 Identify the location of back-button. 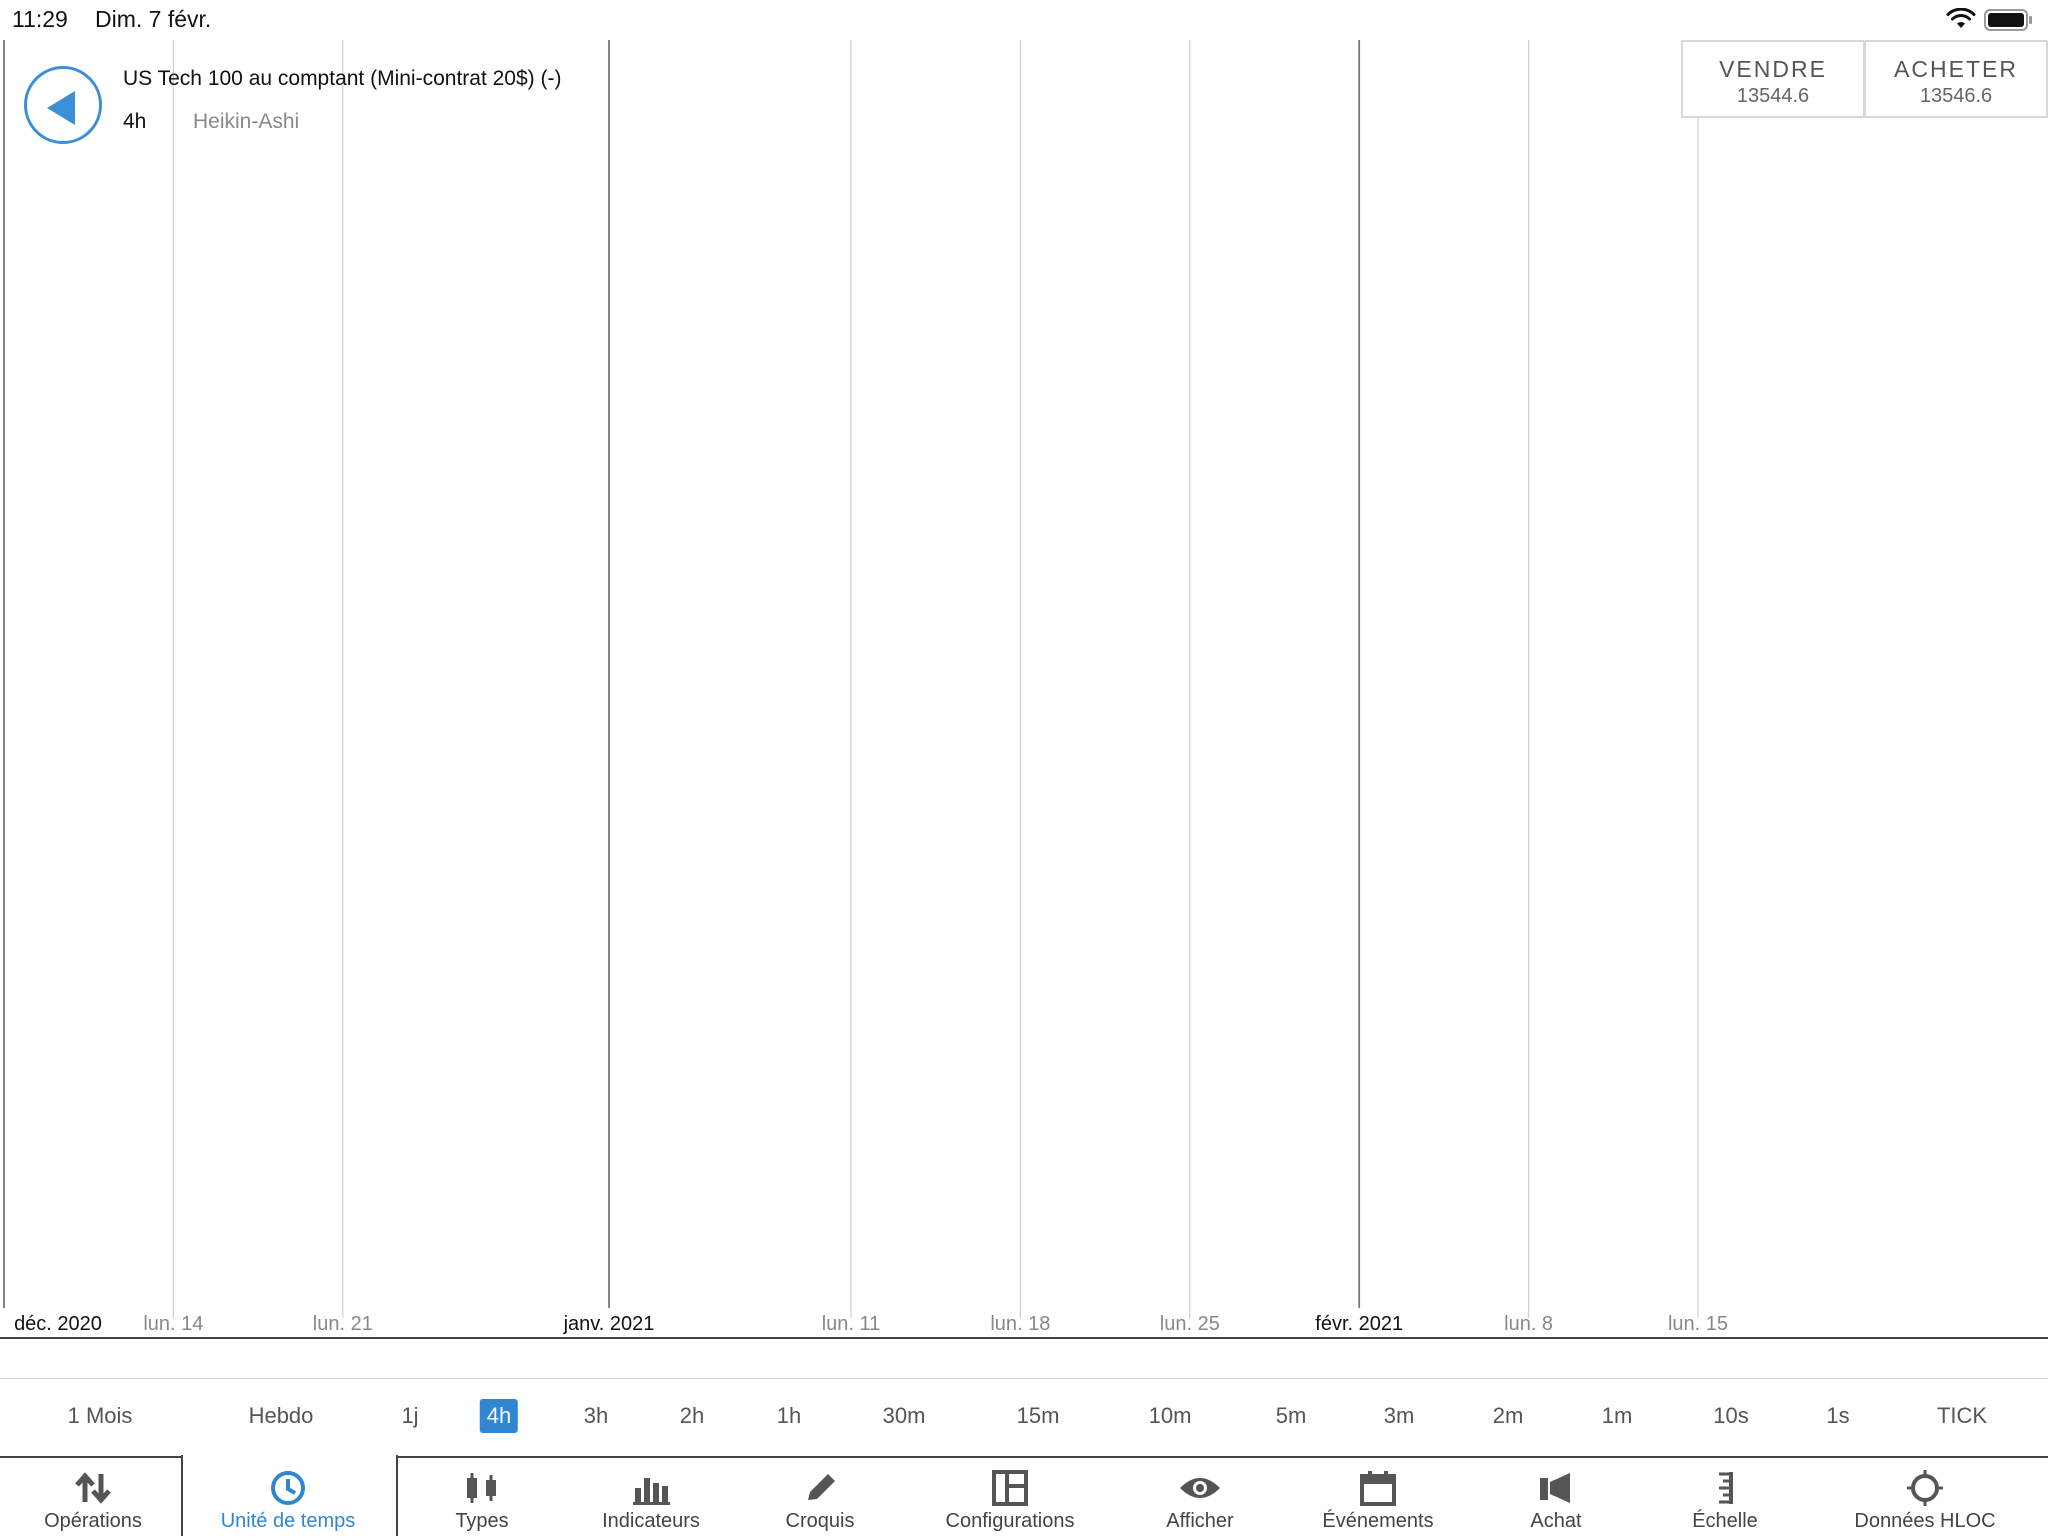
(63, 105).